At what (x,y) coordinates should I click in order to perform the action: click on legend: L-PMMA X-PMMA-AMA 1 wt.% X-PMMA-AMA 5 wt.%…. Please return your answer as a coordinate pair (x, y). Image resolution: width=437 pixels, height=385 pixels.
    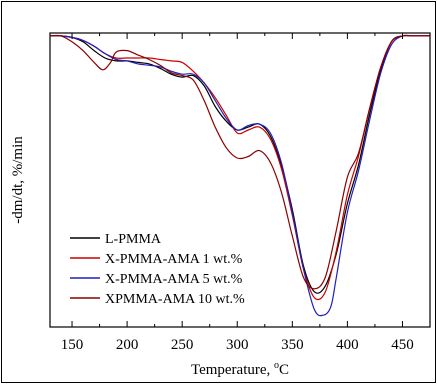
    Looking at the image, I should click on (157, 269).